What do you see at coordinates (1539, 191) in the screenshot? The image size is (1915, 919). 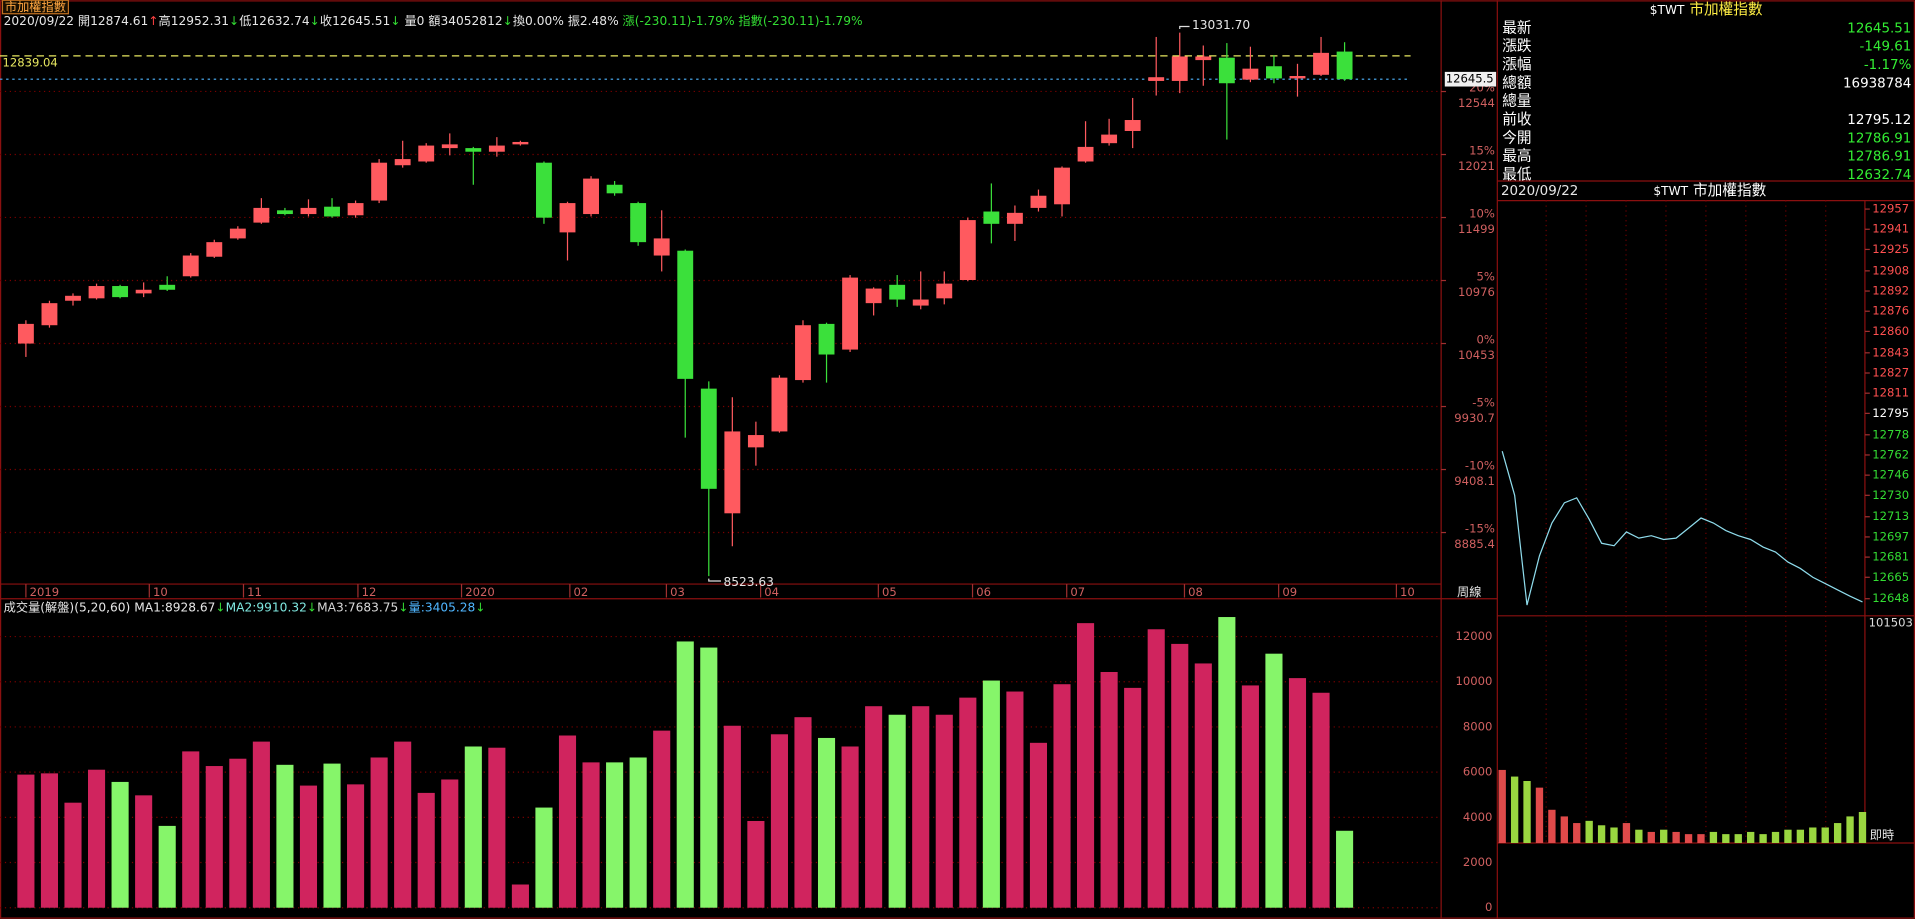 I see `intraday-date: 2020/09/22` at bounding box center [1539, 191].